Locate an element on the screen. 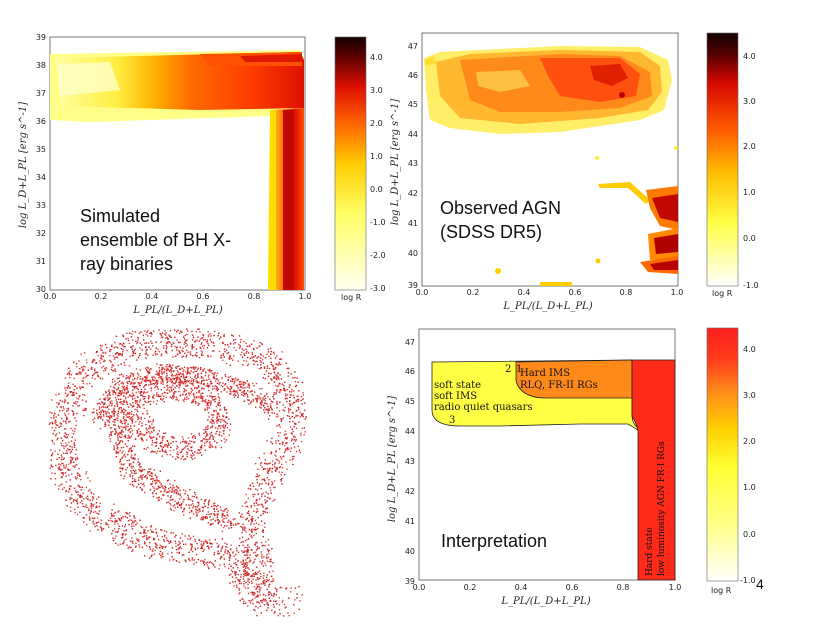  y-axis-label-tr: log L_D+L_PL [erg s^-1] is located at coordinates (395, 162).